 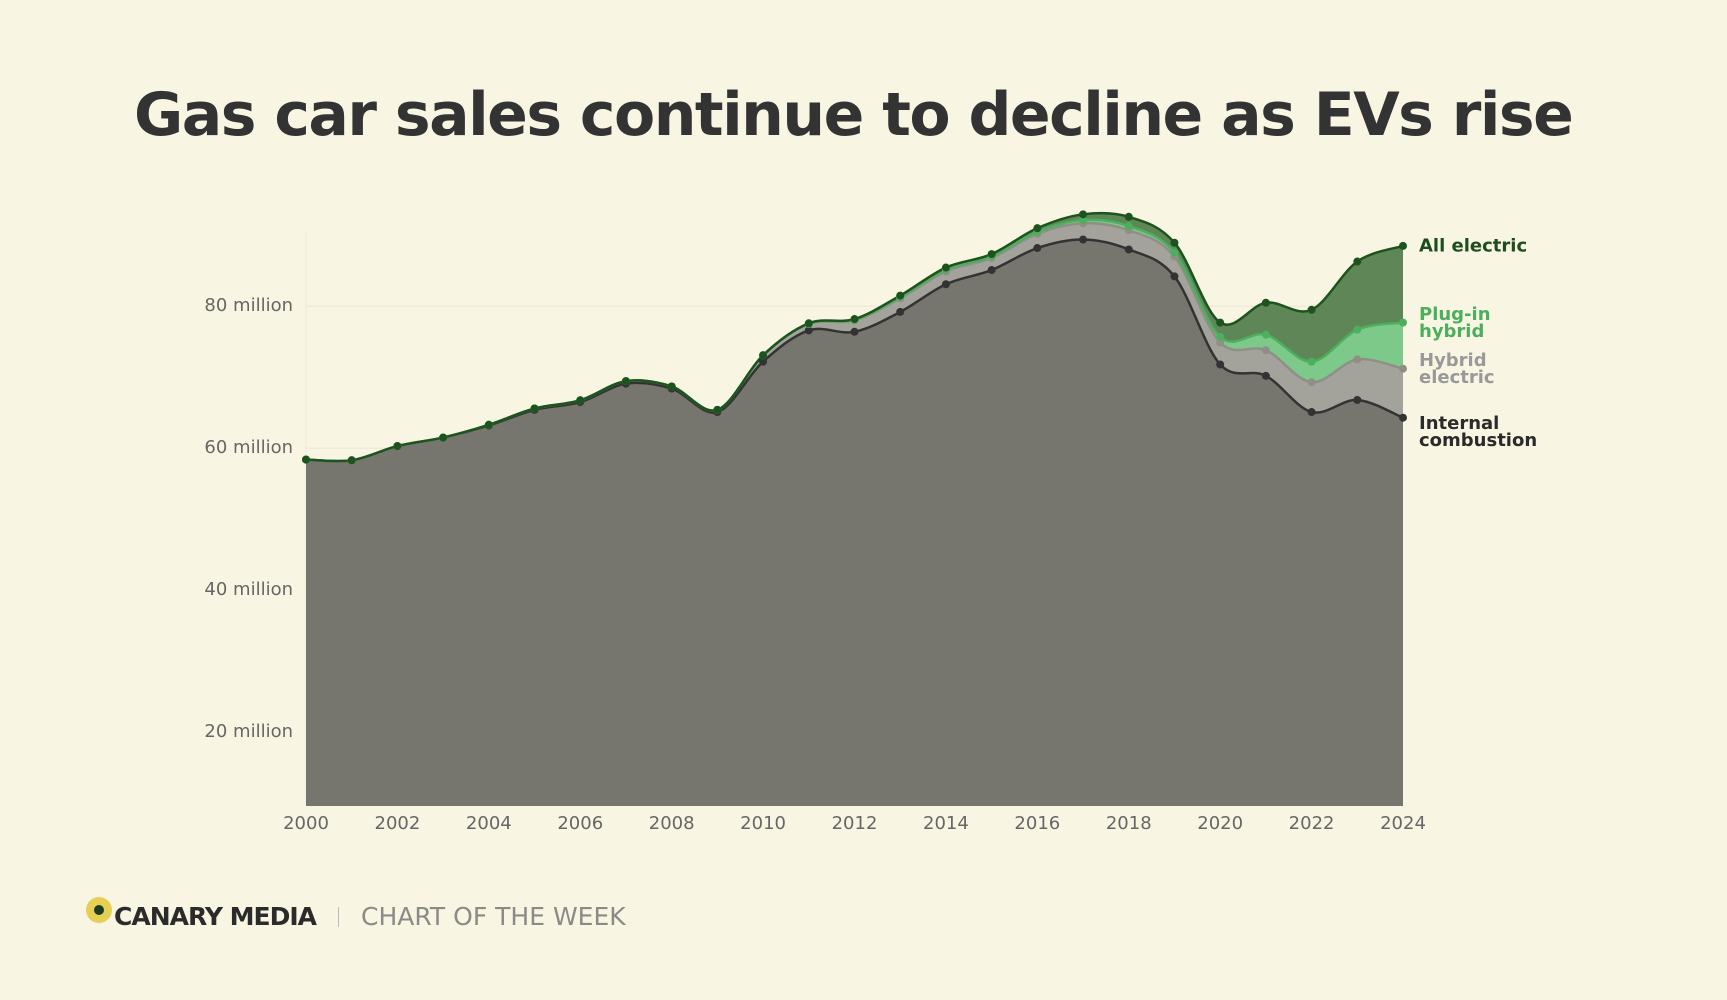 I want to click on logo, so click(x=99, y=909).